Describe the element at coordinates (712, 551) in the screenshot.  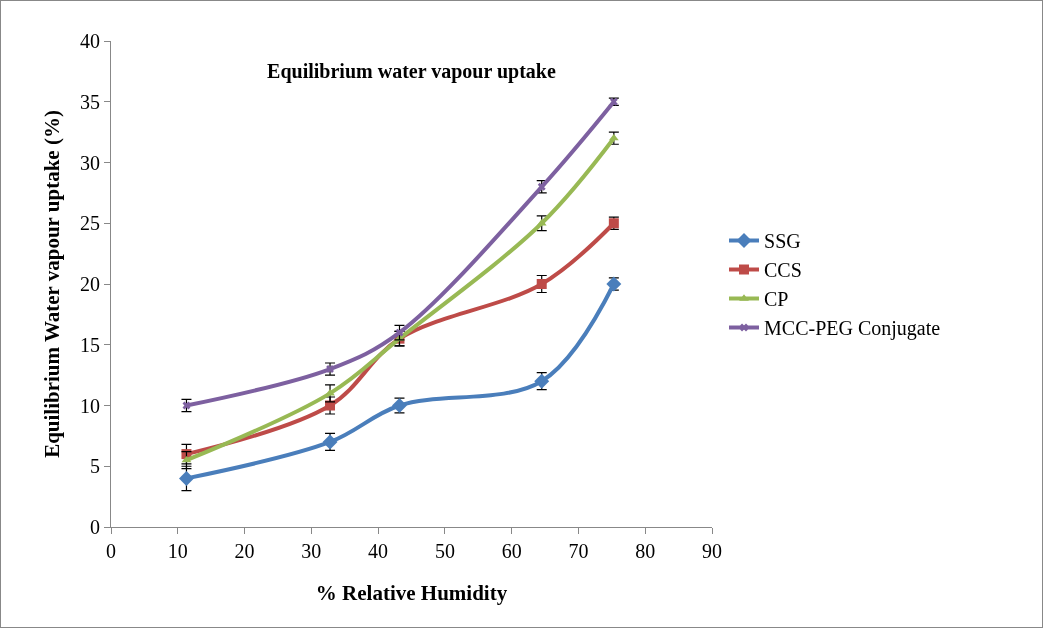
I see `x-tick-label: 90` at that location.